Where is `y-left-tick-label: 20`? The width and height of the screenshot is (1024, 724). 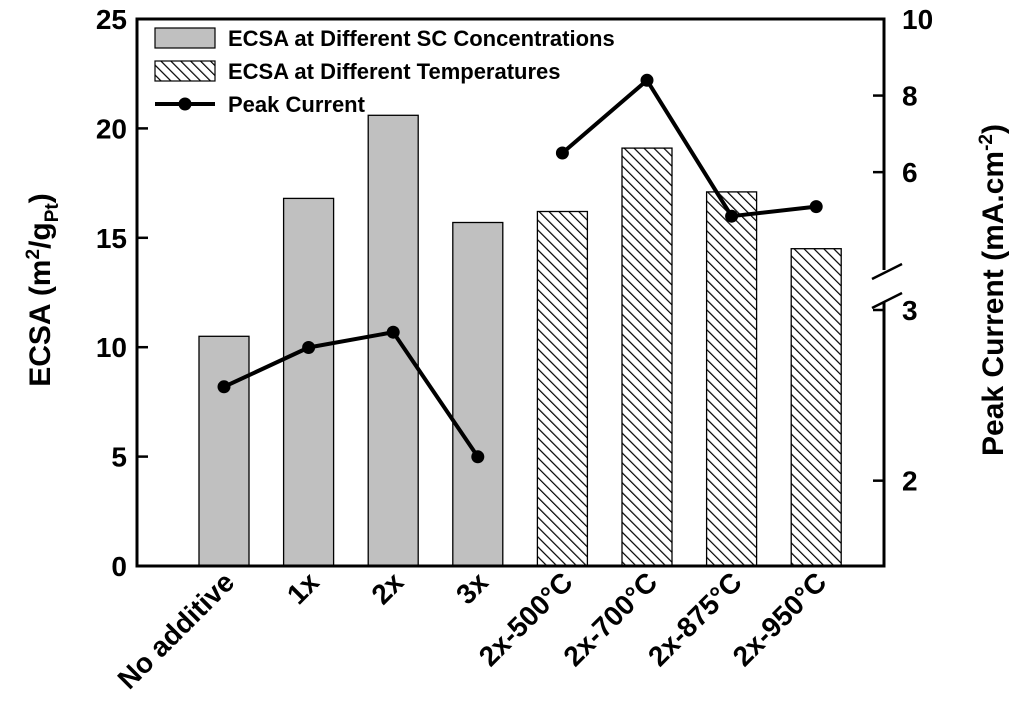 y-left-tick-label: 20 is located at coordinates (111, 128).